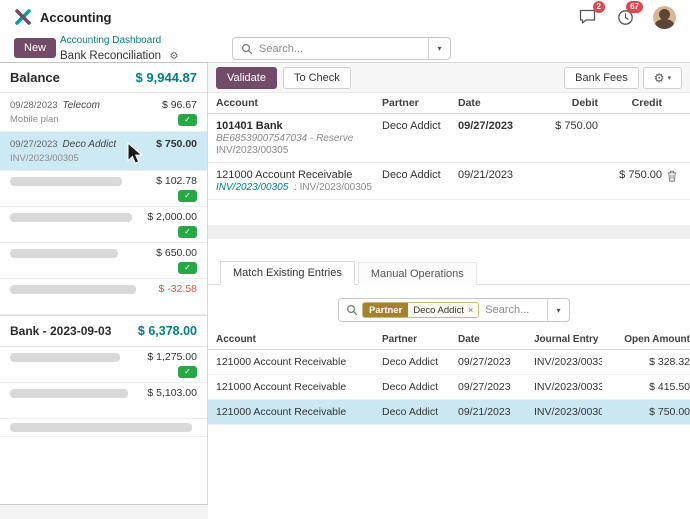  Describe the element at coordinates (598, 7) in the screenshot. I see `messages-count-badge: 2` at that location.